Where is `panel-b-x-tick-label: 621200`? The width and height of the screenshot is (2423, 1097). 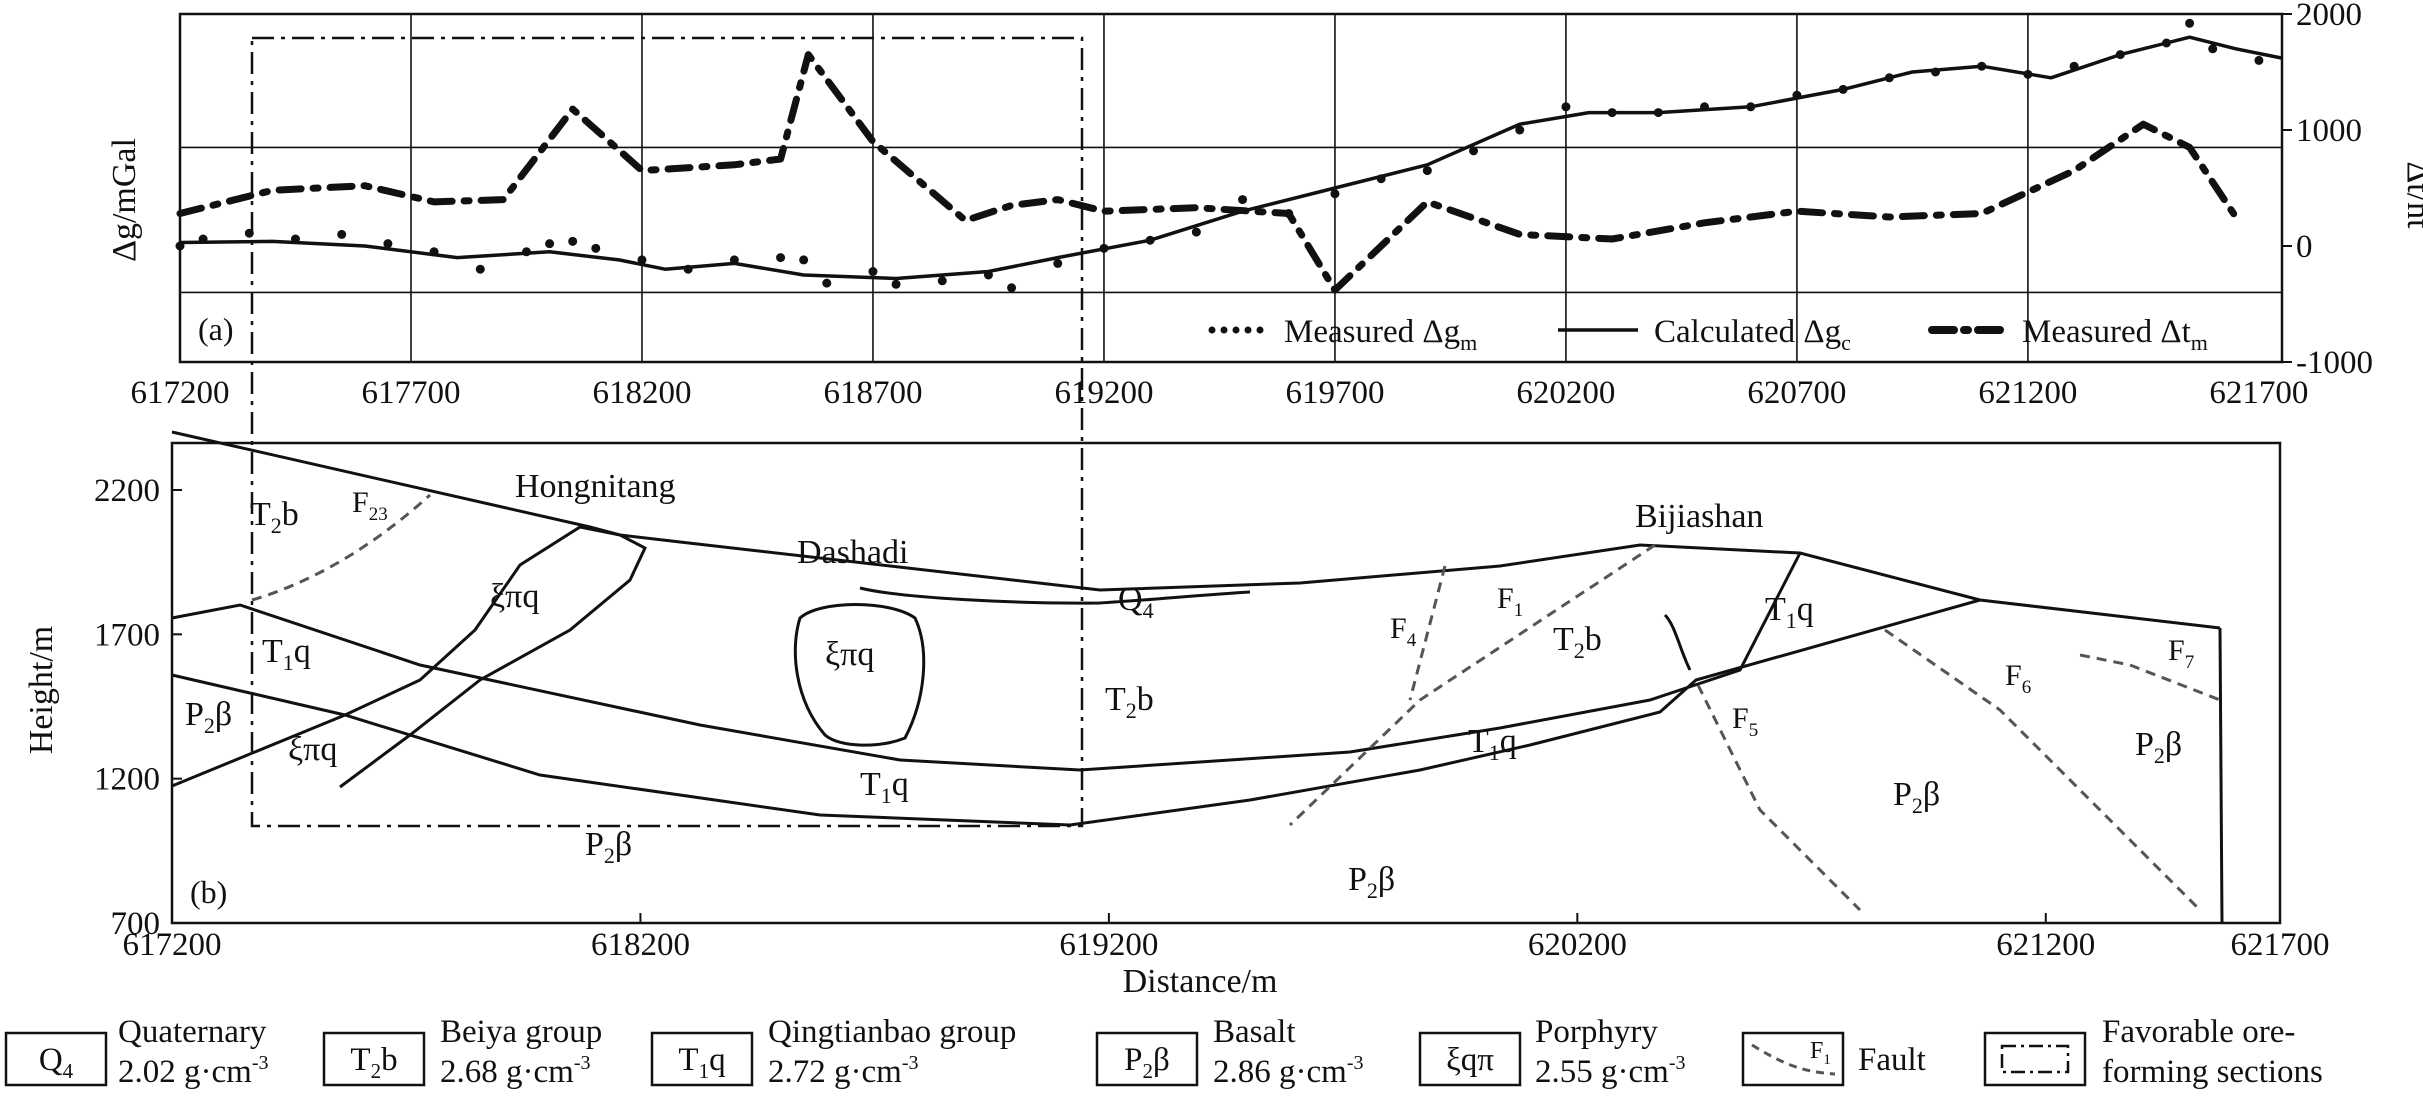 panel-b-x-tick-label: 621200 is located at coordinates (2045, 945).